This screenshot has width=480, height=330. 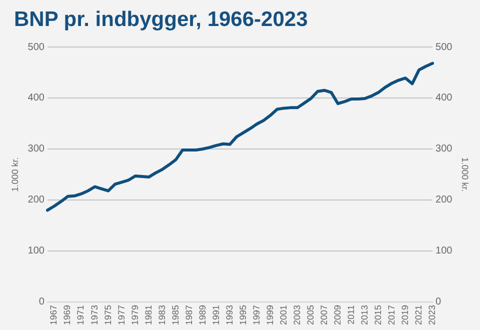 What do you see at coordinates (36, 98) in the screenshot?
I see `y-tick-label: 400` at bounding box center [36, 98].